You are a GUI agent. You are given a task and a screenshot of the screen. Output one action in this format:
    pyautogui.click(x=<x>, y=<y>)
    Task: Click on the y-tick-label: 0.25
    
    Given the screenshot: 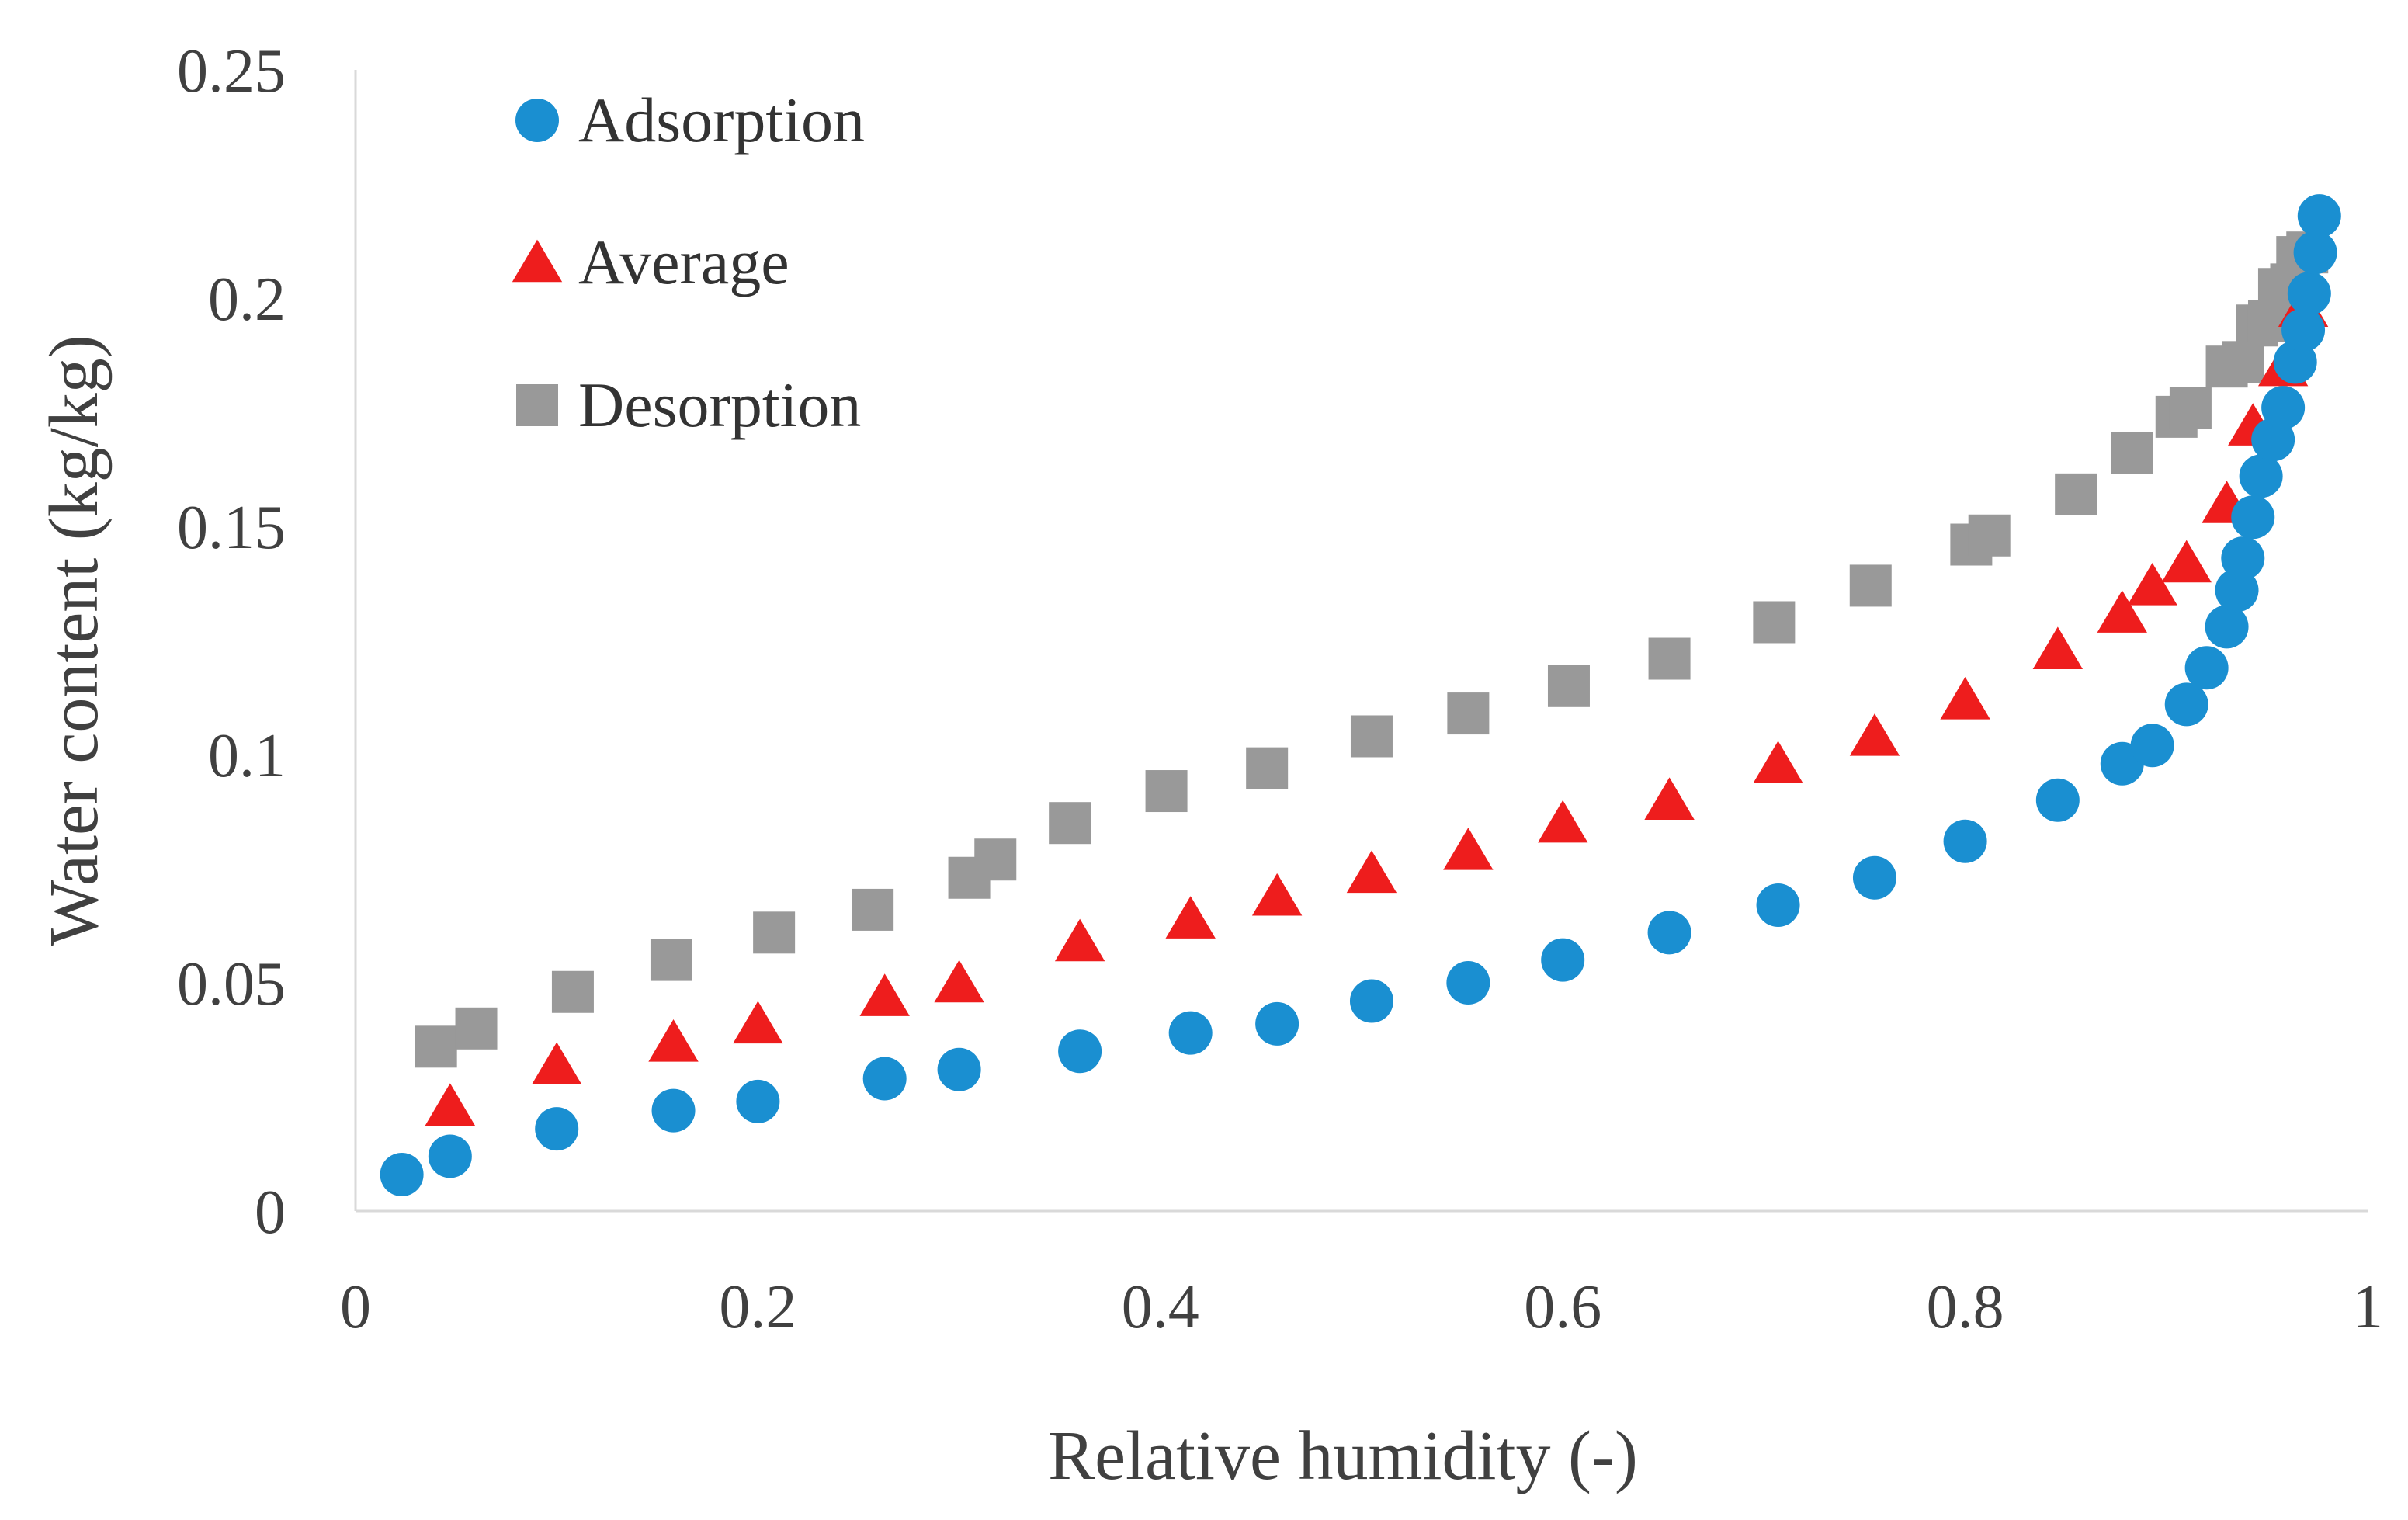 What is the action you would take?
    pyautogui.click(x=231, y=71)
    